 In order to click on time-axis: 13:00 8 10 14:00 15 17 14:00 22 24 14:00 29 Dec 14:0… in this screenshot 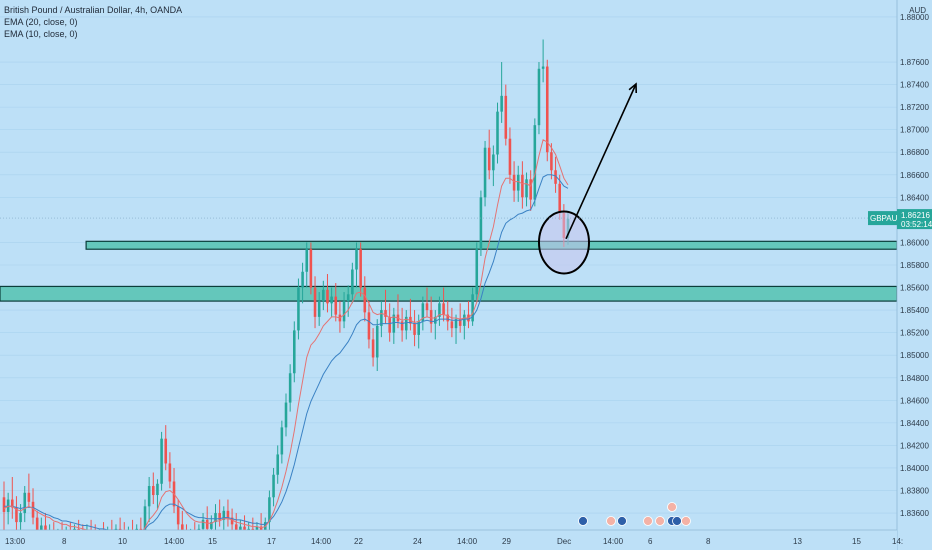, I will do `click(451, 539)`.